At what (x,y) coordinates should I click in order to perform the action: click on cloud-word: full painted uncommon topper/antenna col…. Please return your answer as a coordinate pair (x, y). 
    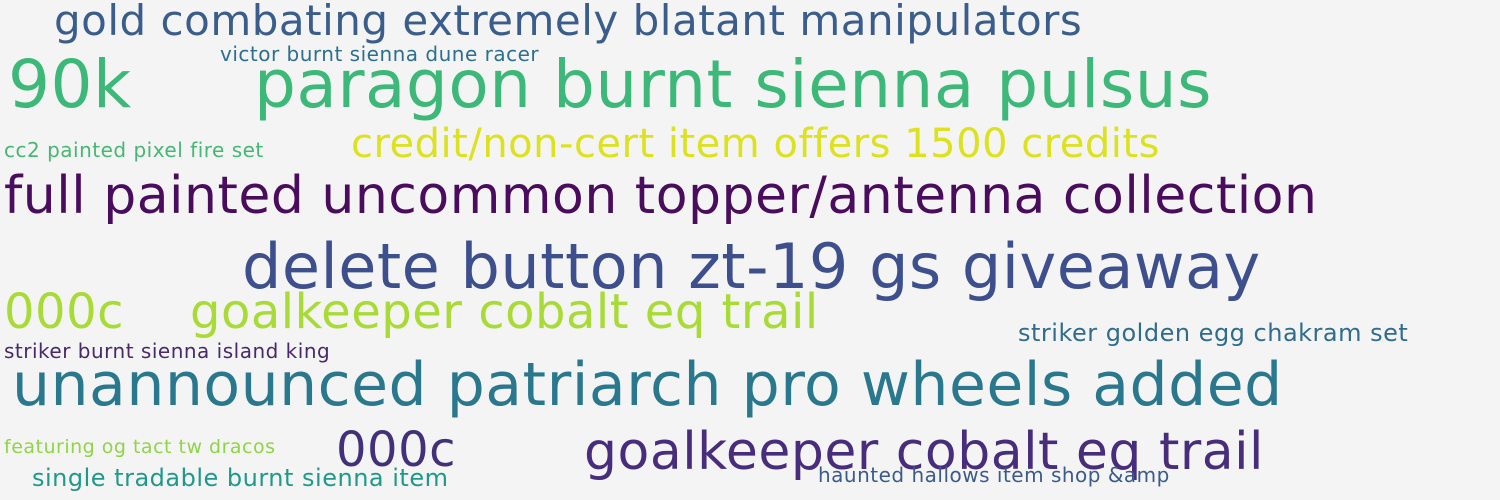
    Looking at the image, I should click on (661, 196).